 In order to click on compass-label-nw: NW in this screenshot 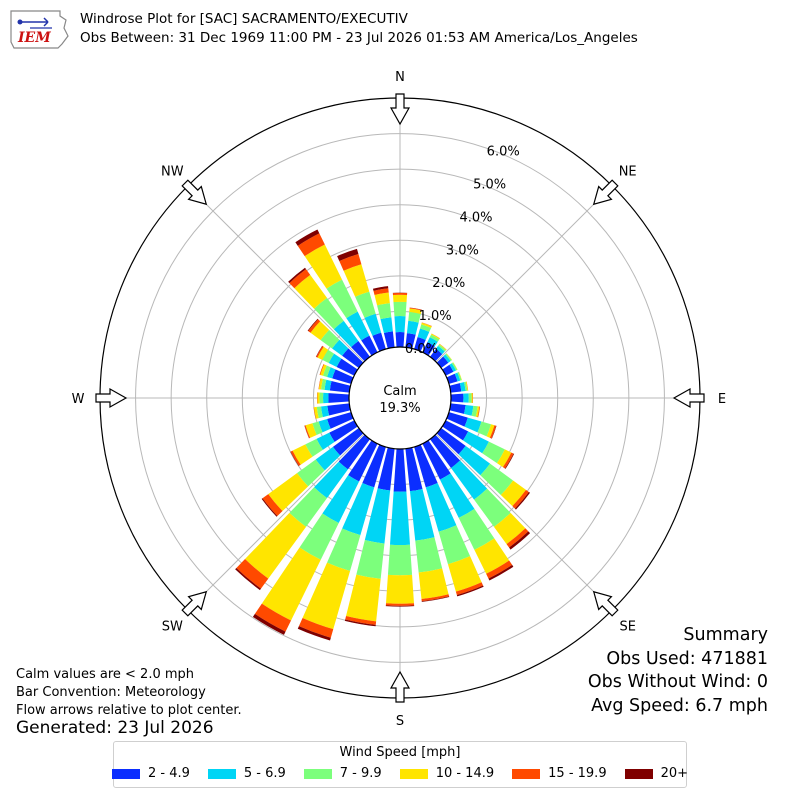, I will do `click(172, 171)`.